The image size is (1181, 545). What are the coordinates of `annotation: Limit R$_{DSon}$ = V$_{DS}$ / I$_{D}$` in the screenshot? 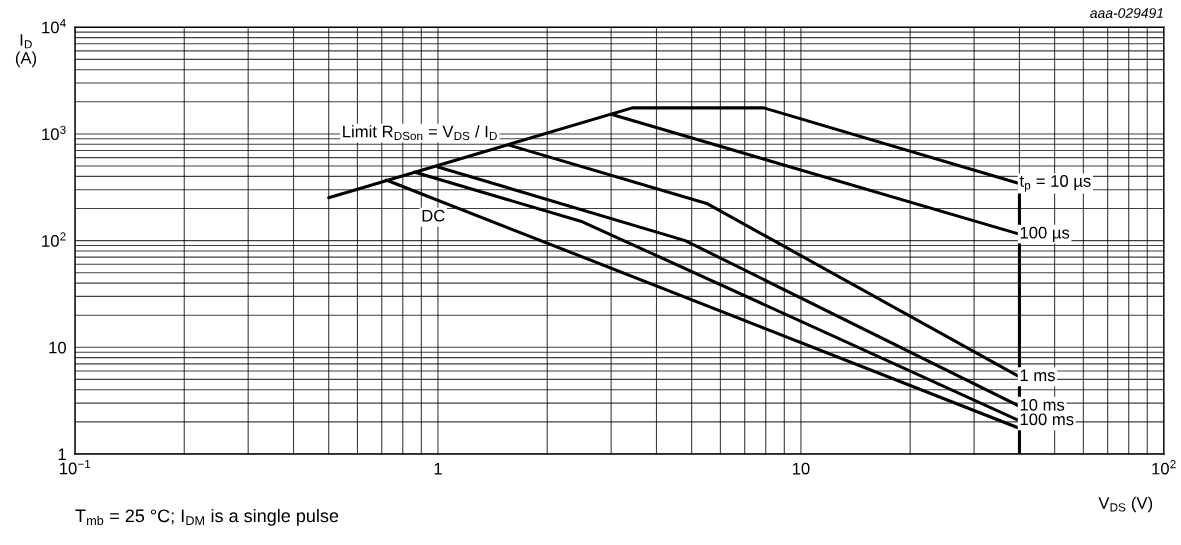 It's located at (420, 133).